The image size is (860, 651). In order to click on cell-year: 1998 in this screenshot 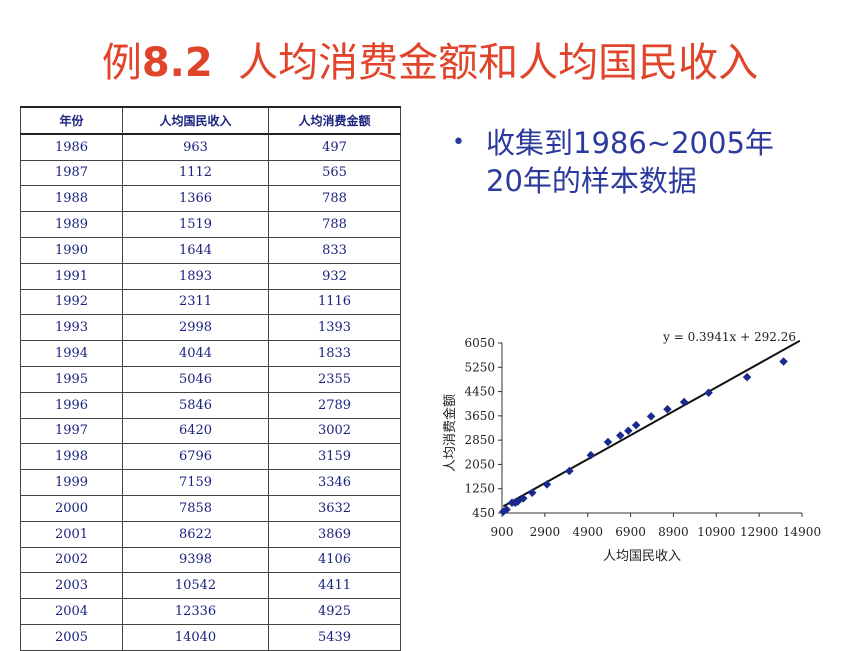, I will do `click(71, 457)`.